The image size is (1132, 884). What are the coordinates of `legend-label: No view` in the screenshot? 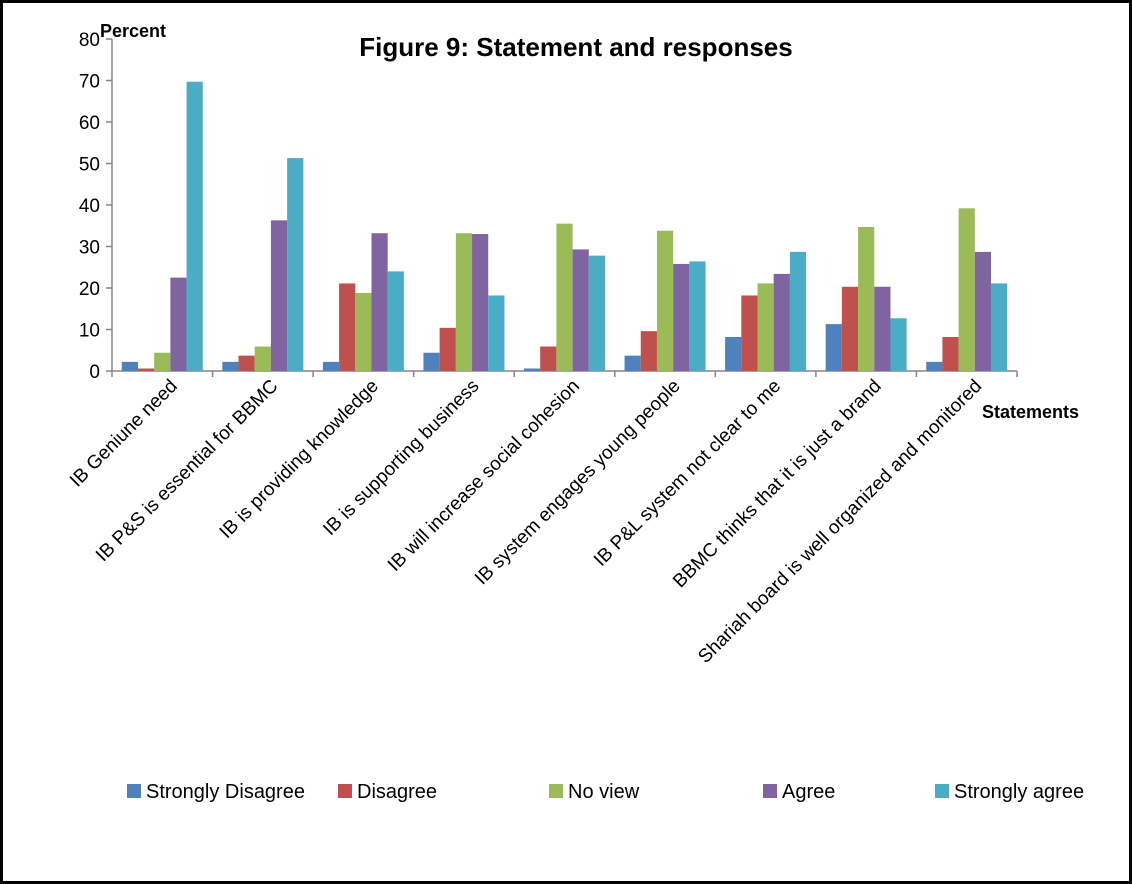 It's located at (604, 792).